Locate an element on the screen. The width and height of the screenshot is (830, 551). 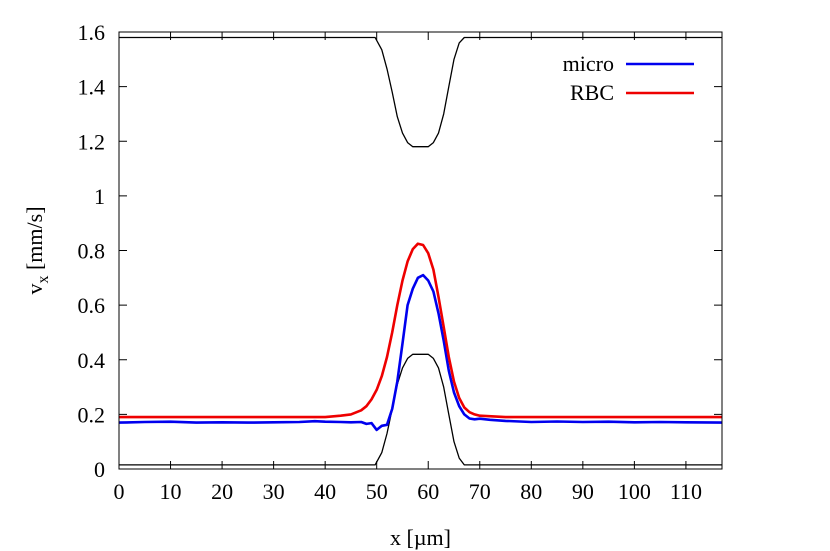
x-tick-label: 70 is located at coordinates (480, 491).